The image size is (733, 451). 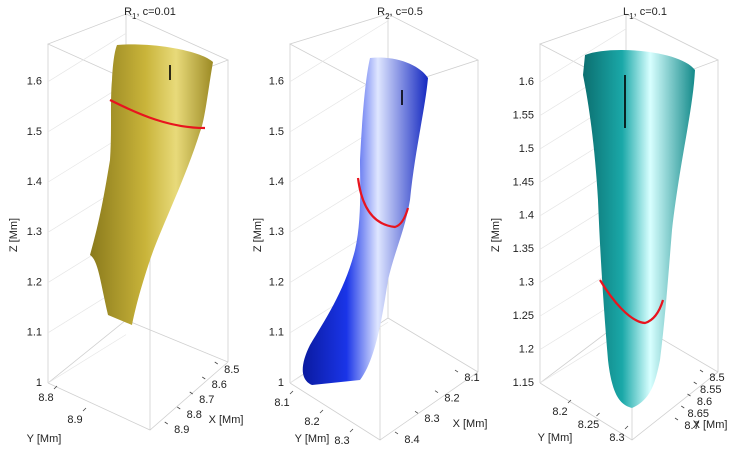 What do you see at coordinates (431, 419) in the screenshot?
I see `x-tick-label: 8.3` at bounding box center [431, 419].